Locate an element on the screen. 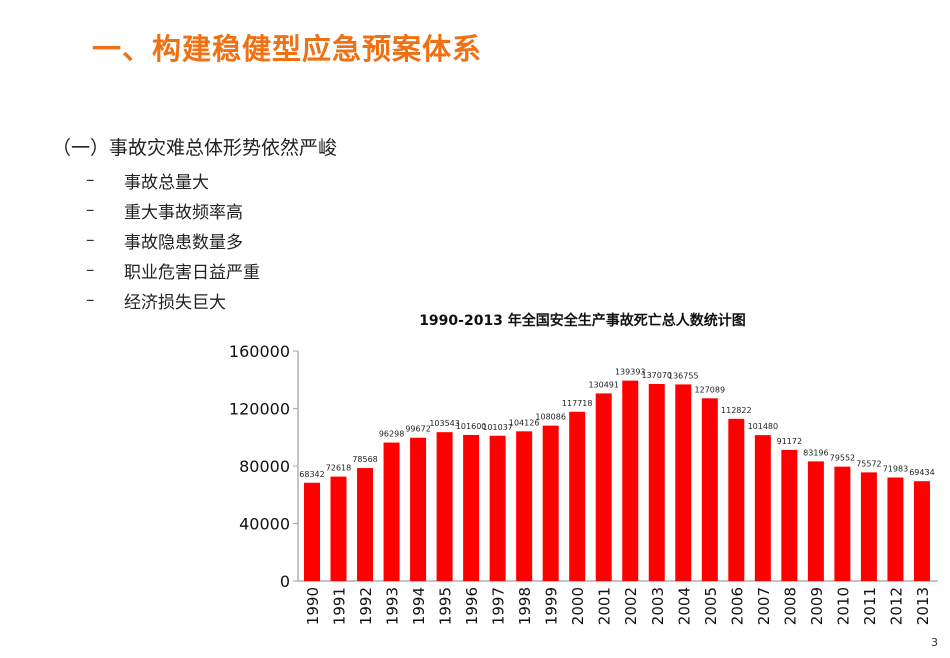 This screenshot has width=950, height=658. slide-title: 一、构建稳健型应急预案体系 is located at coordinates (287, 49).